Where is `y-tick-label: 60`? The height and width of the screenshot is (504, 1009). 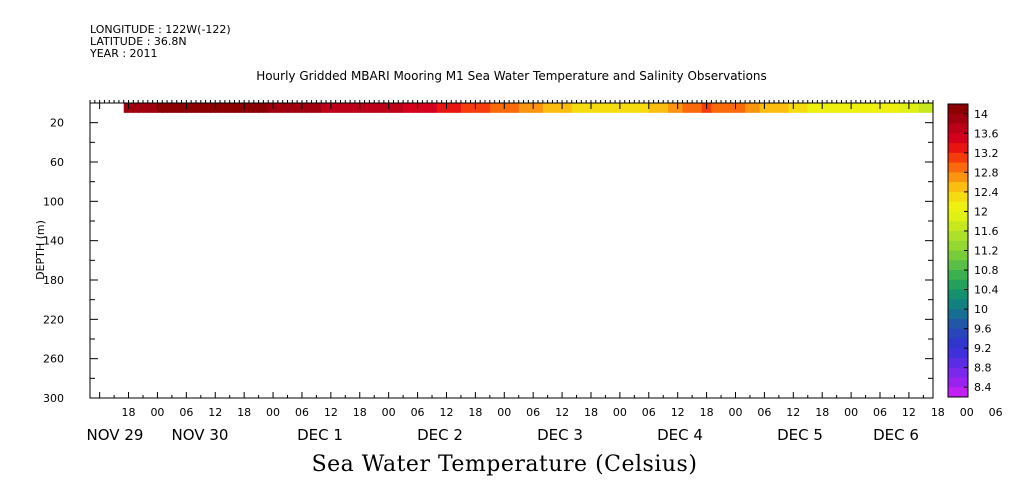
y-tick-label: 60 is located at coordinates (57, 162).